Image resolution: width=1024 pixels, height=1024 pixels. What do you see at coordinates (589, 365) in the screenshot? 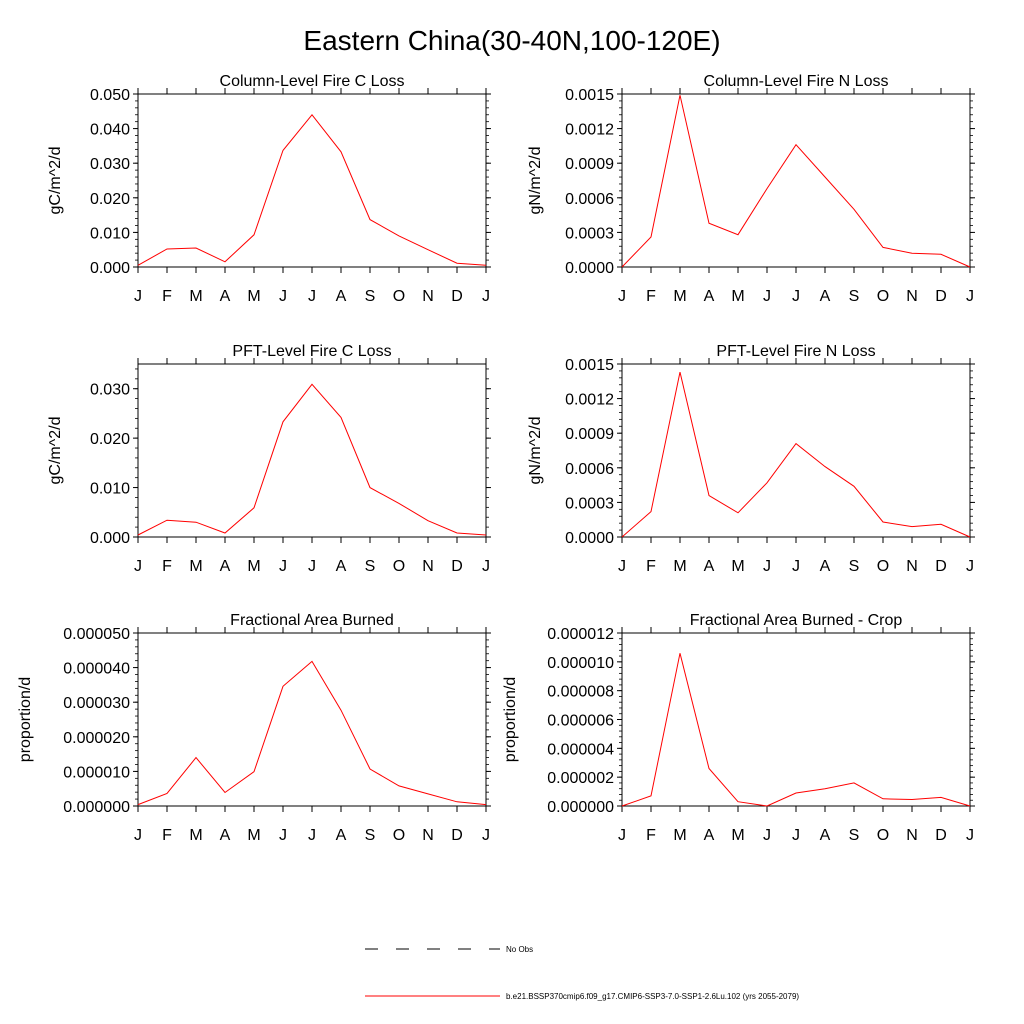
I see `y-tick-label: 0.0015` at bounding box center [589, 365].